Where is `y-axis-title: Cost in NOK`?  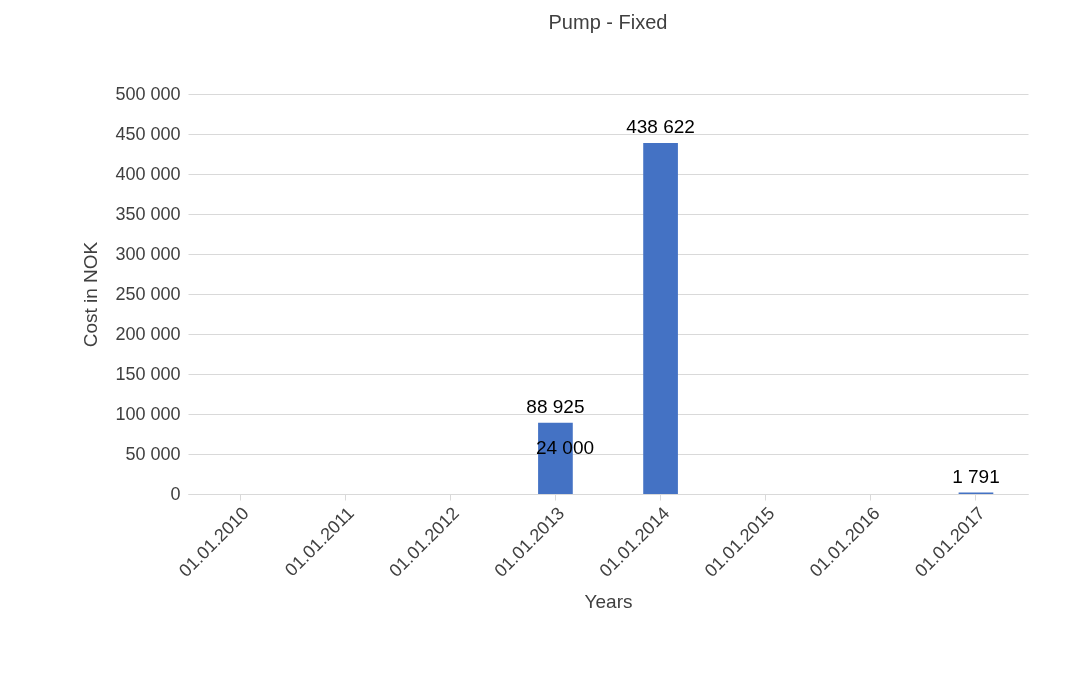
y-axis-title: Cost in NOK is located at coordinates (91, 294).